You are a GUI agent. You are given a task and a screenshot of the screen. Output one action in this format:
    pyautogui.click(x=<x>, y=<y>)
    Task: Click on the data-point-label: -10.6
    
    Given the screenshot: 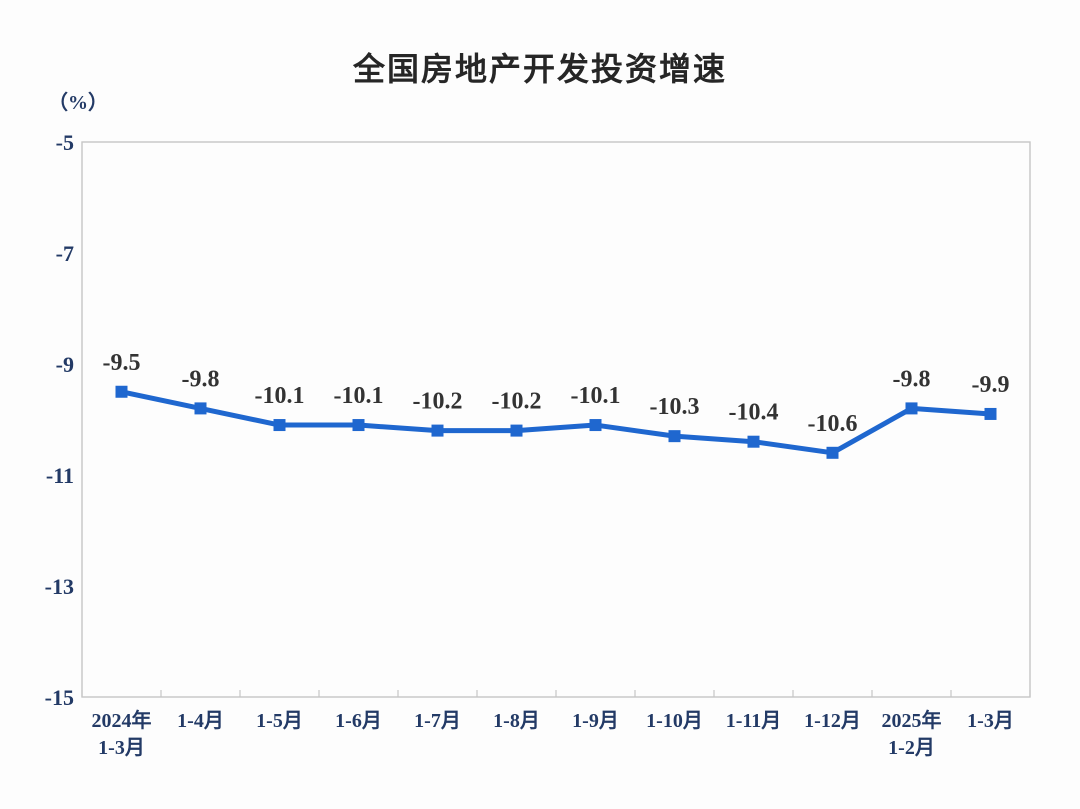 What is the action you would take?
    pyautogui.click(x=833, y=424)
    